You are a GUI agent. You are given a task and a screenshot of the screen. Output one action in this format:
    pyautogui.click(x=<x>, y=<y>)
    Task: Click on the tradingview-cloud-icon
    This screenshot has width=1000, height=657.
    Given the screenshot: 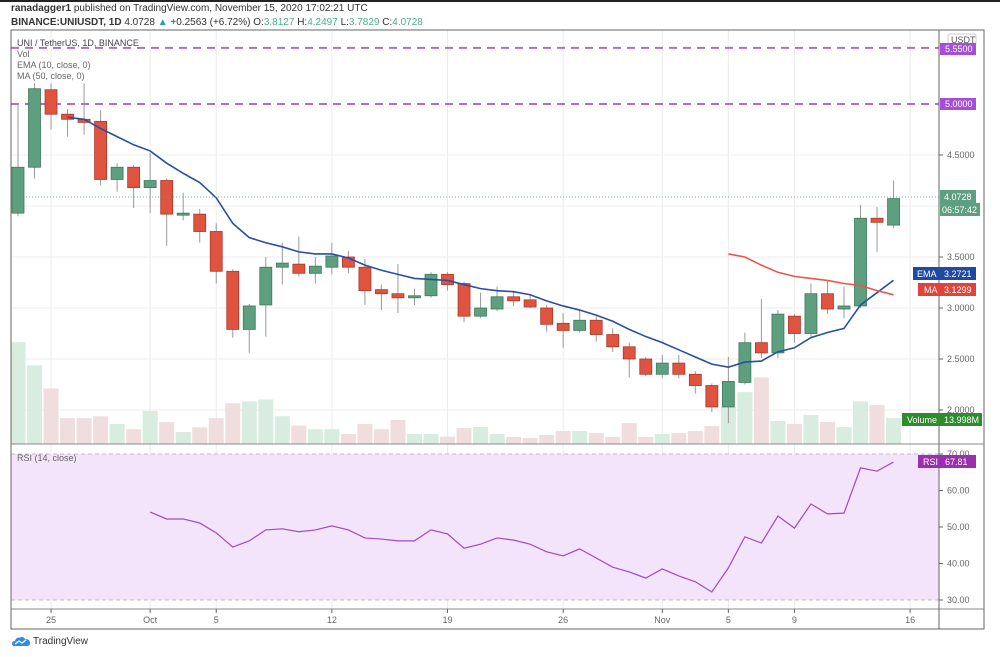 What is the action you would take?
    pyautogui.click(x=21, y=641)
    